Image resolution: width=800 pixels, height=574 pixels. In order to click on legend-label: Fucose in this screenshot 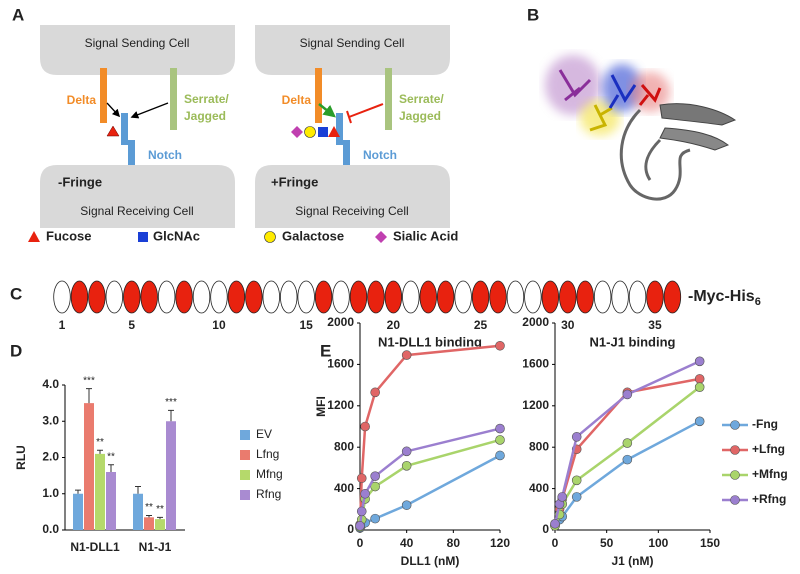, I will do `click(69, 235)`.